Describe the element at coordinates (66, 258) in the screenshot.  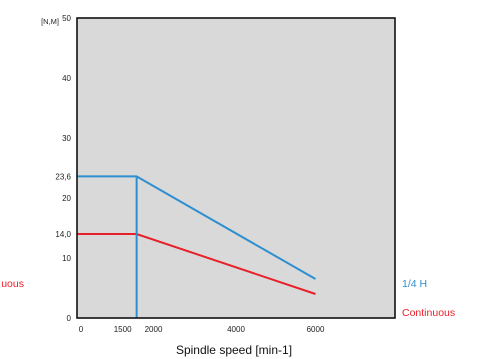
I see `y-tick-label: 10` at that location.